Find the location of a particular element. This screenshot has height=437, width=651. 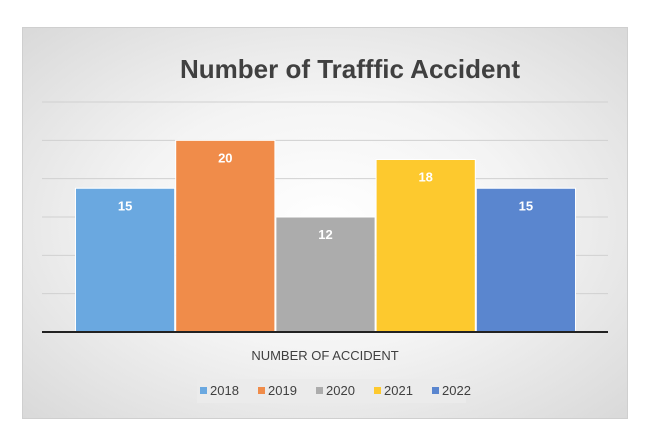

legend-swatch-2022 is located at coordinates (435, 390).